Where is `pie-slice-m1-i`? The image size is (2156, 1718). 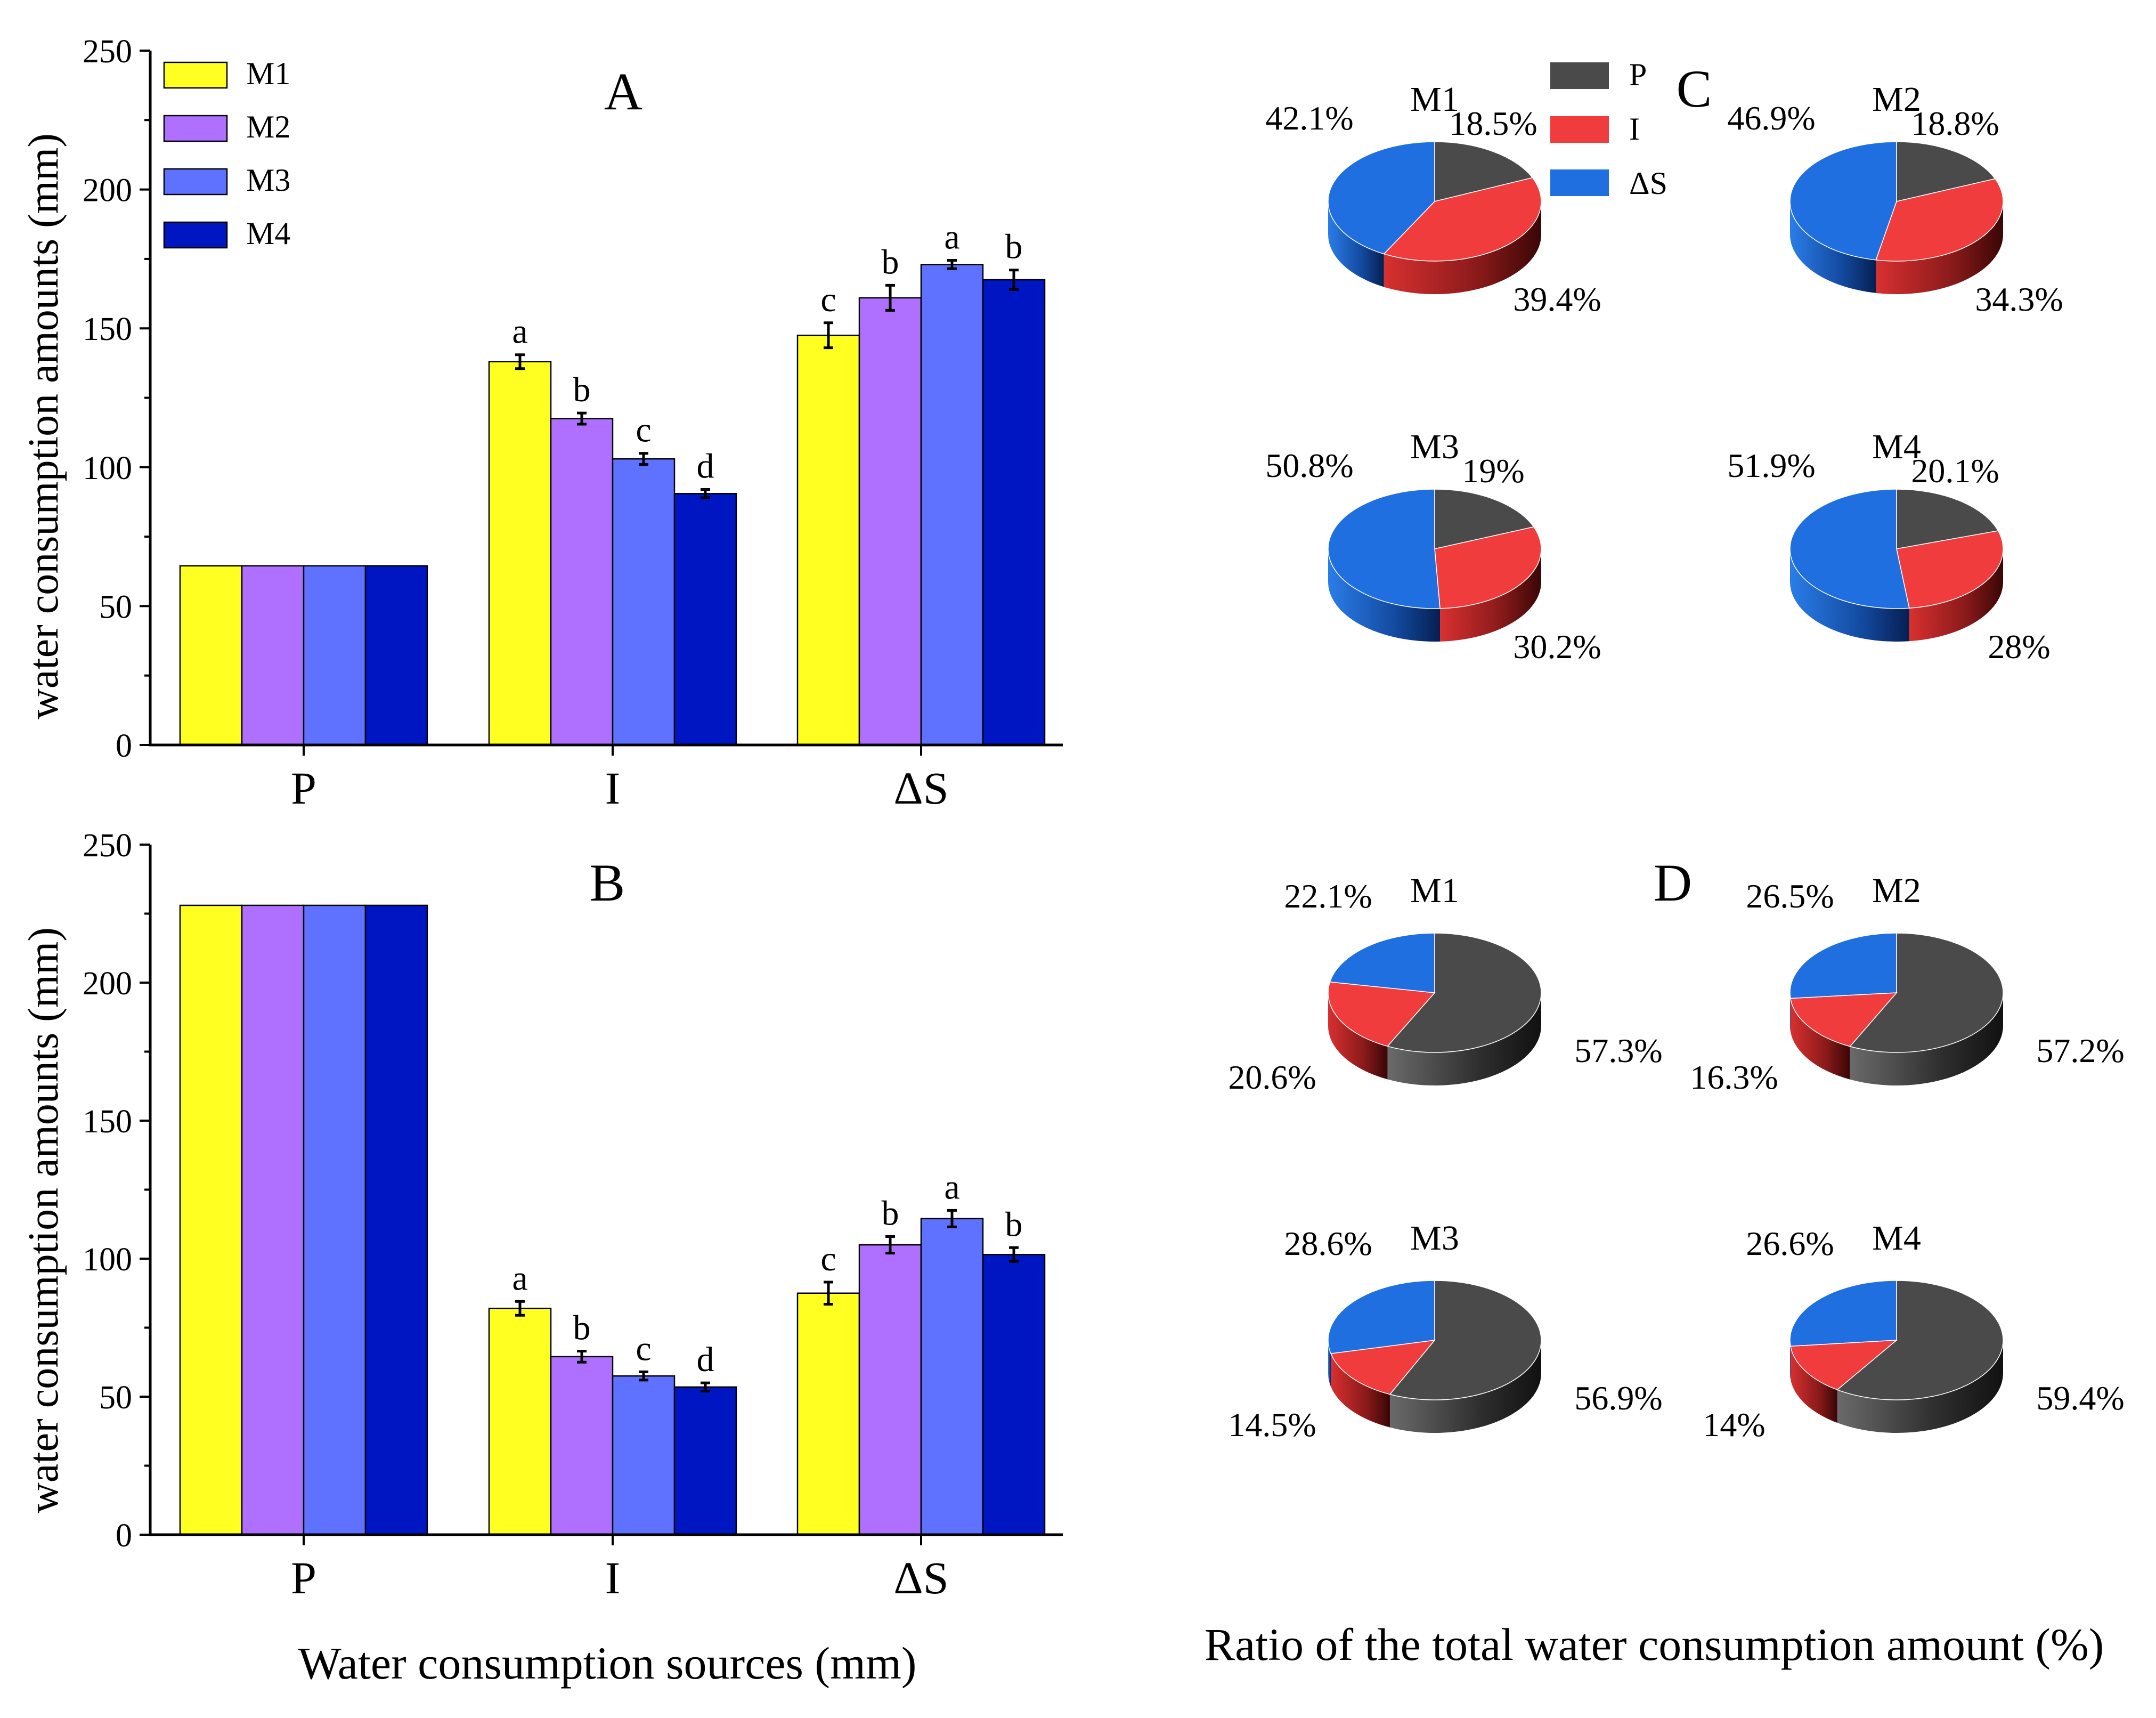
pie-slice-m1-i is located at coordinates (1382, 1014).